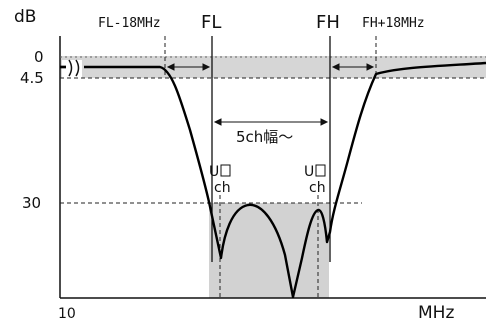 This screenshot has height=323, width=489. What do you see at coordinates (271, 122) in the screenshot?
I see `passband-arrow` at bounding box center [271, 122].